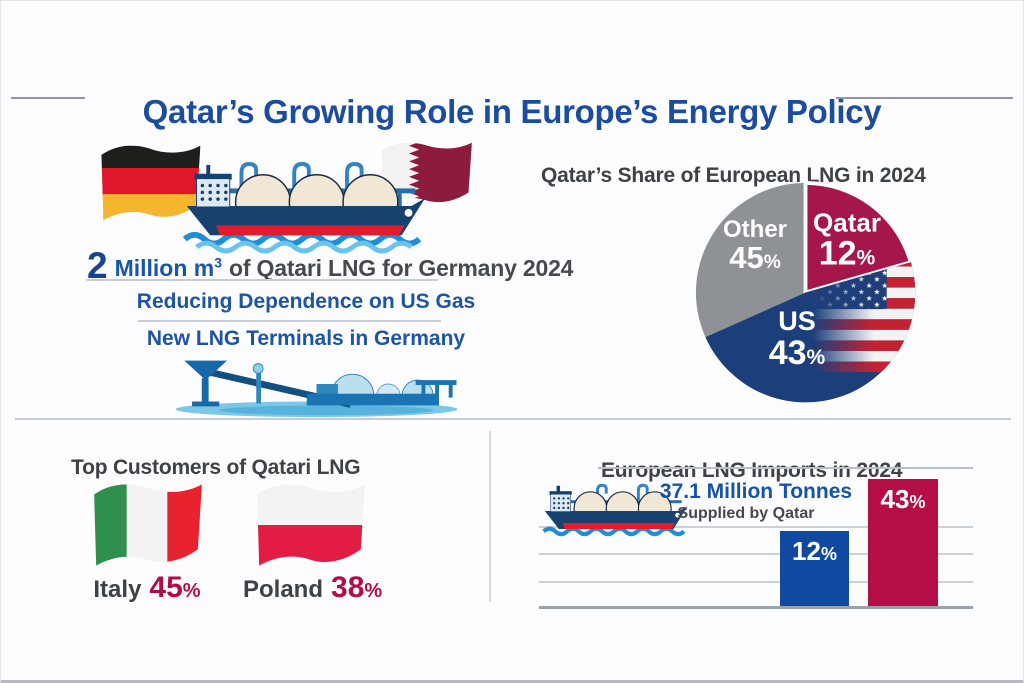 The width and height of the screenshot is (1024, 683). Describe the element at coordinates (310, 524) in the screenshot. I see `poland-flag-icon` at that location.